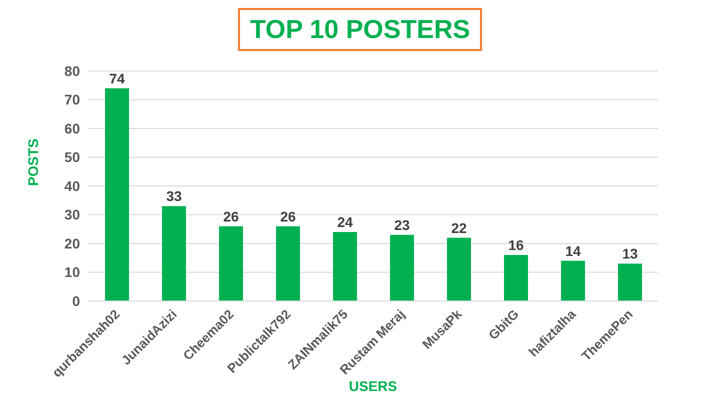  What do you see at coordinates (516, 245) in the screenshot?
I see `data-label: 16` at bounding box center [516, 245].